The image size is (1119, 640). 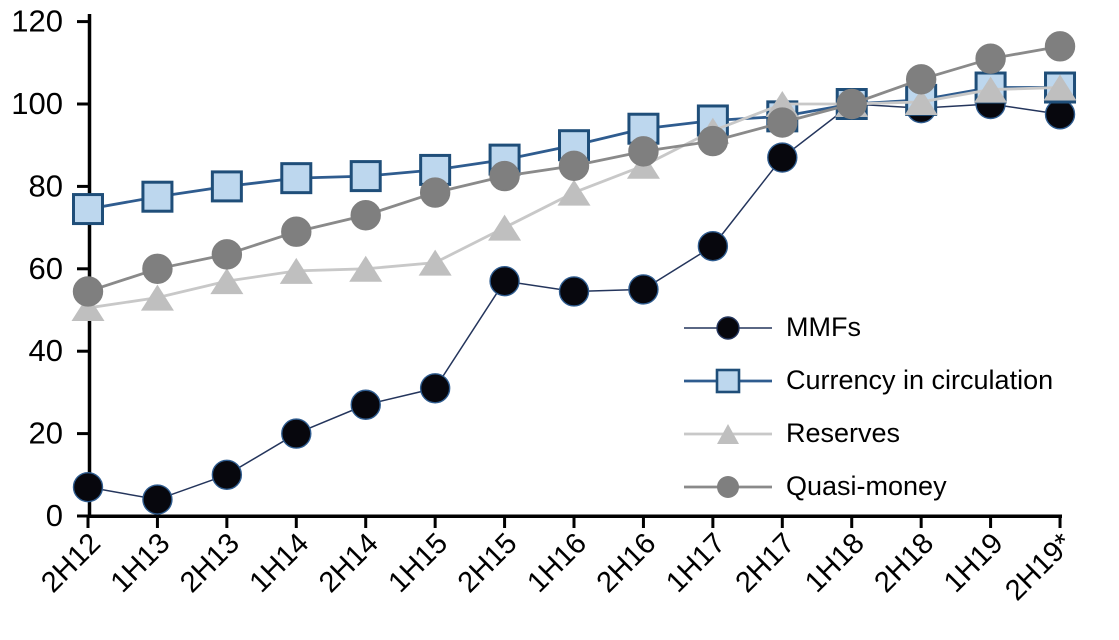 I want to click on legend-label-reserves: Reserves, so click(x=843, y=433).